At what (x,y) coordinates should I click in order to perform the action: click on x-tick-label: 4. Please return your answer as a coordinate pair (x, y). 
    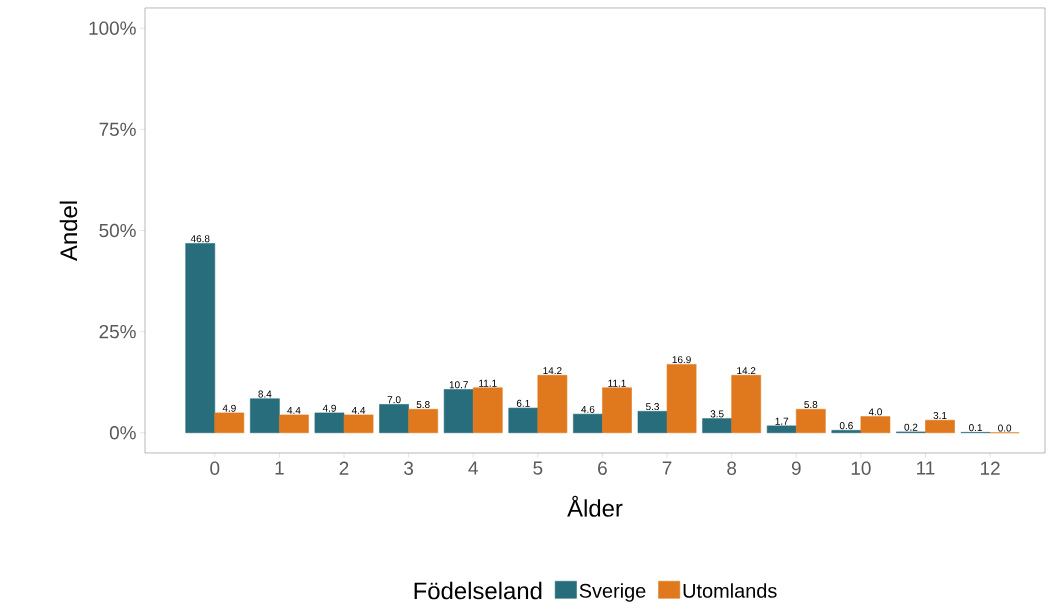
    Looking at the image, I should click on (473, 468).